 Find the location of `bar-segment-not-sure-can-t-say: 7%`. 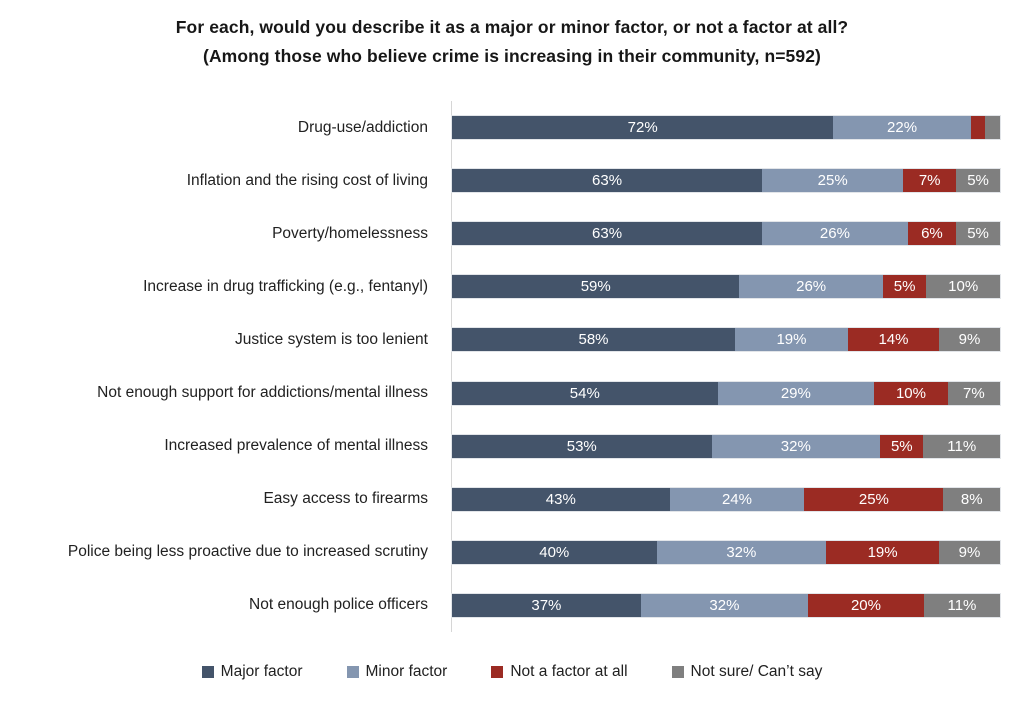

bar-segment-not-sure-can-t-say: 7% is located at coordinates (973, 393).